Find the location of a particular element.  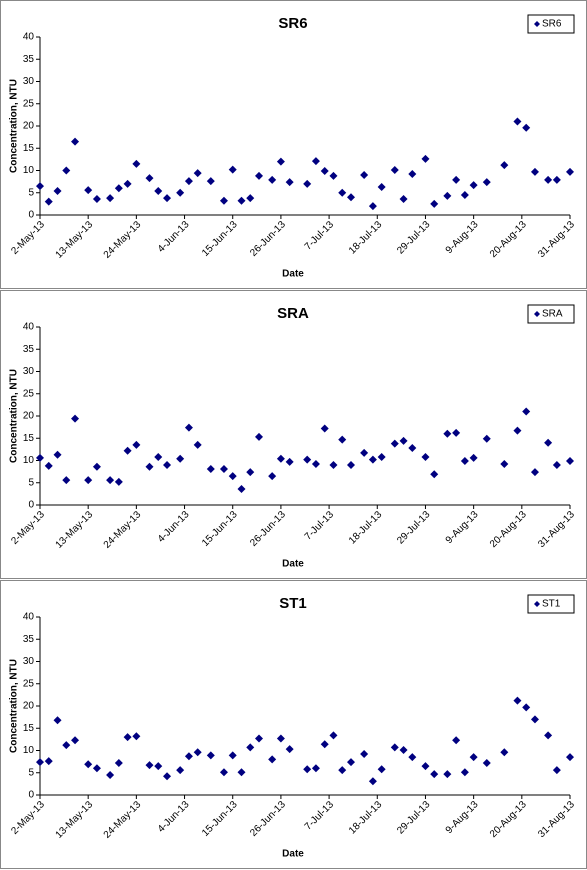

y-tick-label: 20 is located at coordinates (29, 126).